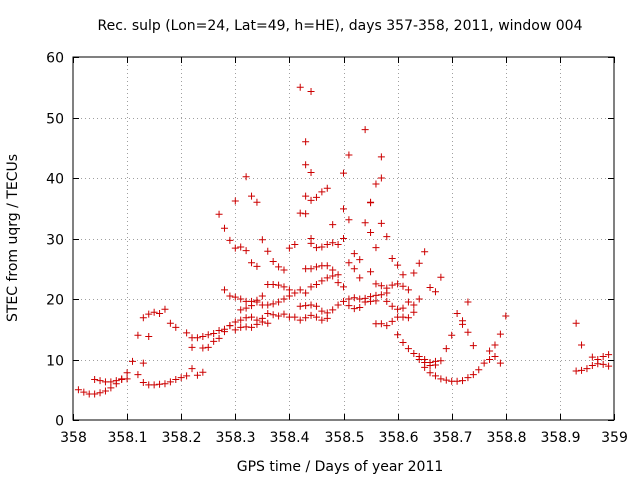 This screenshot has height=480, width=640. I want to click on x-tick-label: 358.2, so click(181, 438).